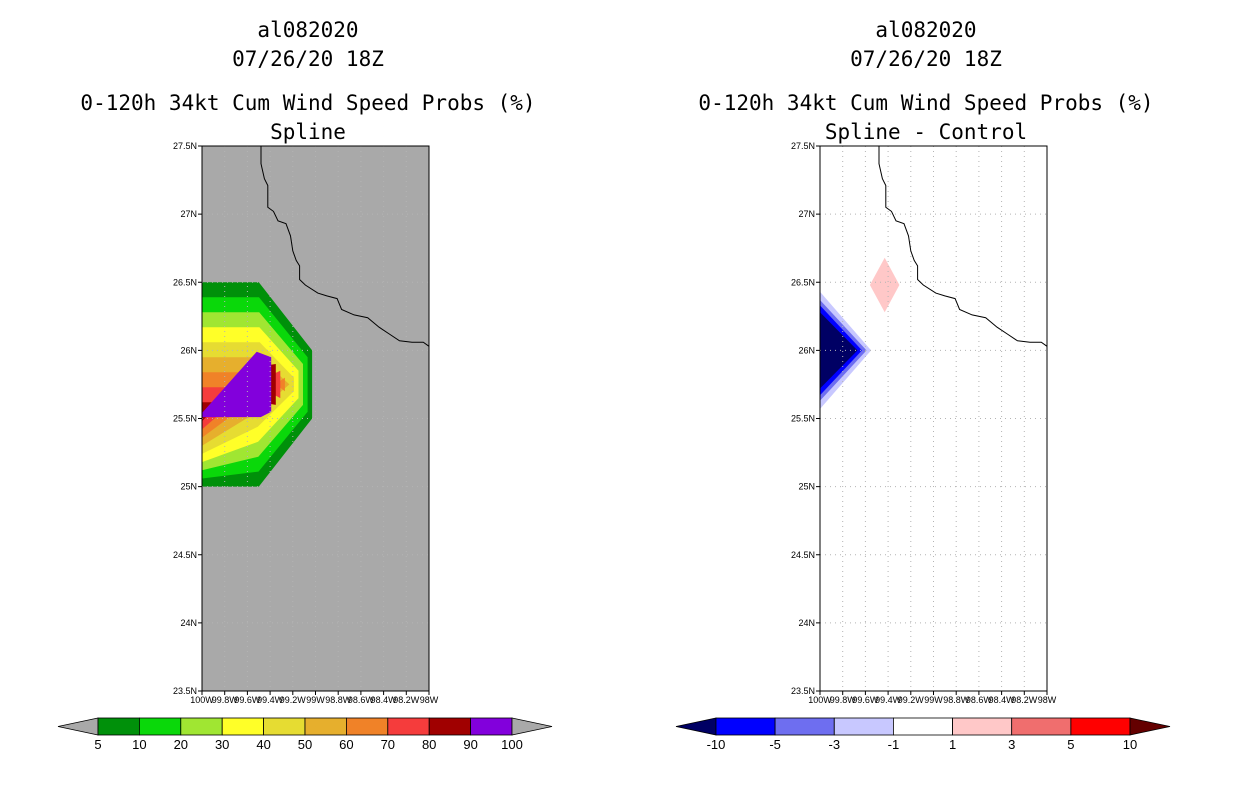 The width and height of the screenshot is (1236, 800). I want to click on colorbar-label: -5, so click(775, 744).